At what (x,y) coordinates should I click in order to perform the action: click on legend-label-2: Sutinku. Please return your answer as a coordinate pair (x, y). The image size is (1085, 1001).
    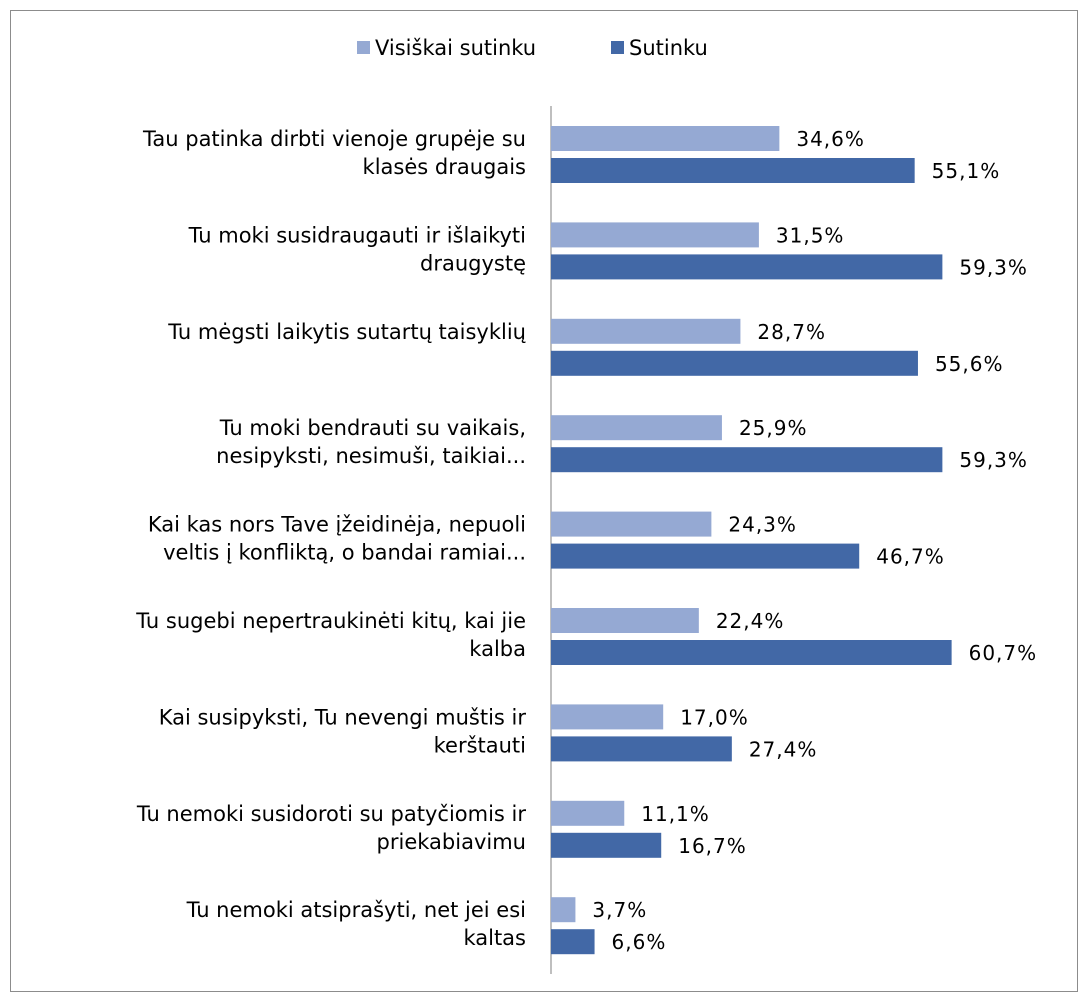
    Looking at the image, I should click on (668, 48).